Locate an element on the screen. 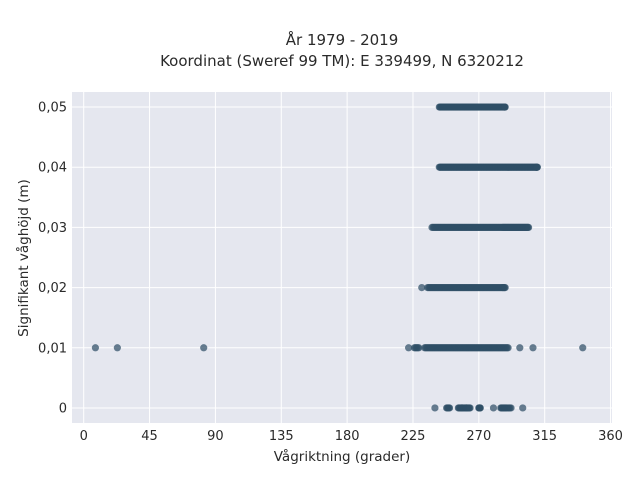  x-axis-label: Vågriktning (grader) is located at coordinates (342, 456).